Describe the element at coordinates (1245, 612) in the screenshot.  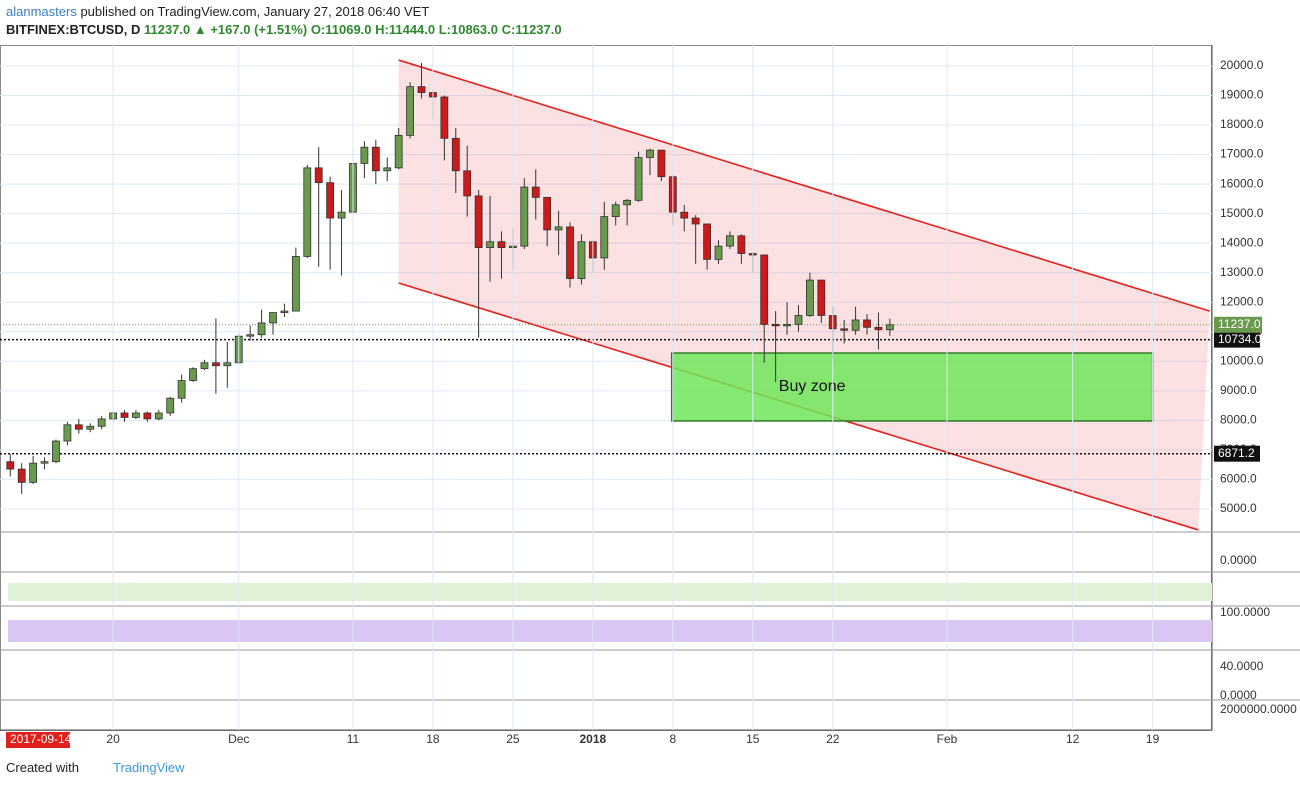
I see `pane-label: 100.0000` at that location.